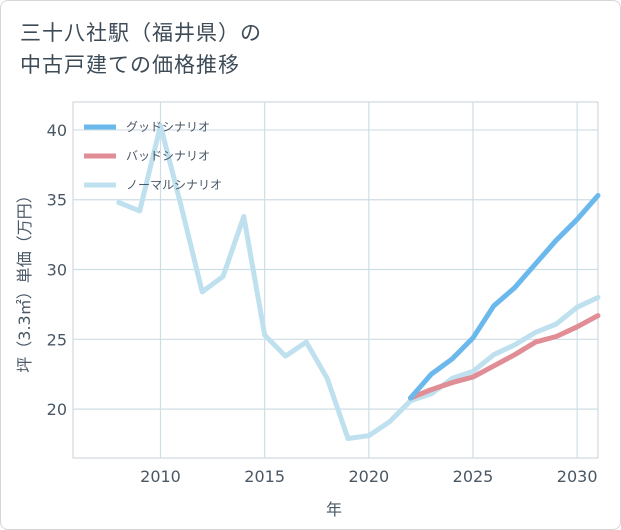 This screenshot has width=621, height=530. I want to click on x-tick-label-2025: 2025, so click(473, 476).